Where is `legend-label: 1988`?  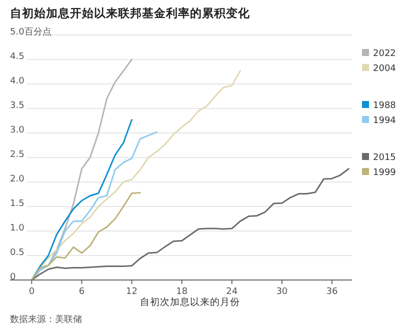
legend-label: 1988 is located at coordinates (384, 106).